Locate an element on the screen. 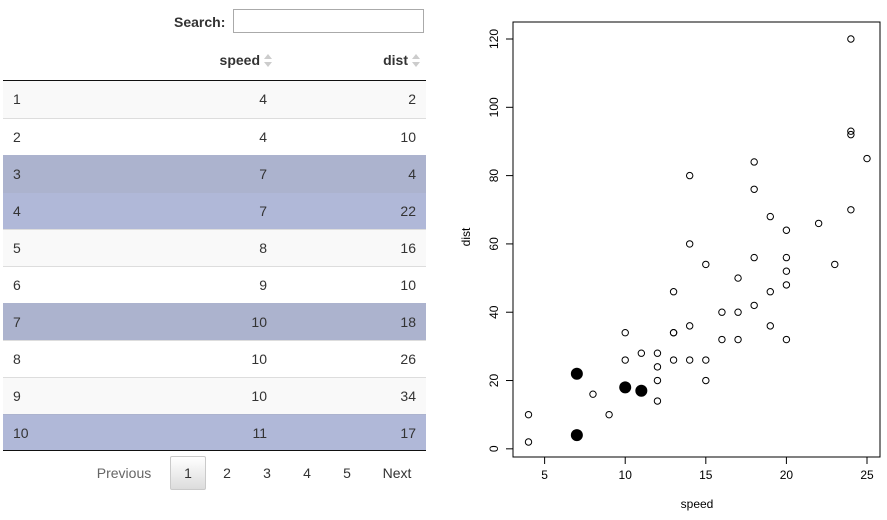 The height and width of the screenshot is (520, 887). page-button-1: 1 is located at coordinates (188, 473).